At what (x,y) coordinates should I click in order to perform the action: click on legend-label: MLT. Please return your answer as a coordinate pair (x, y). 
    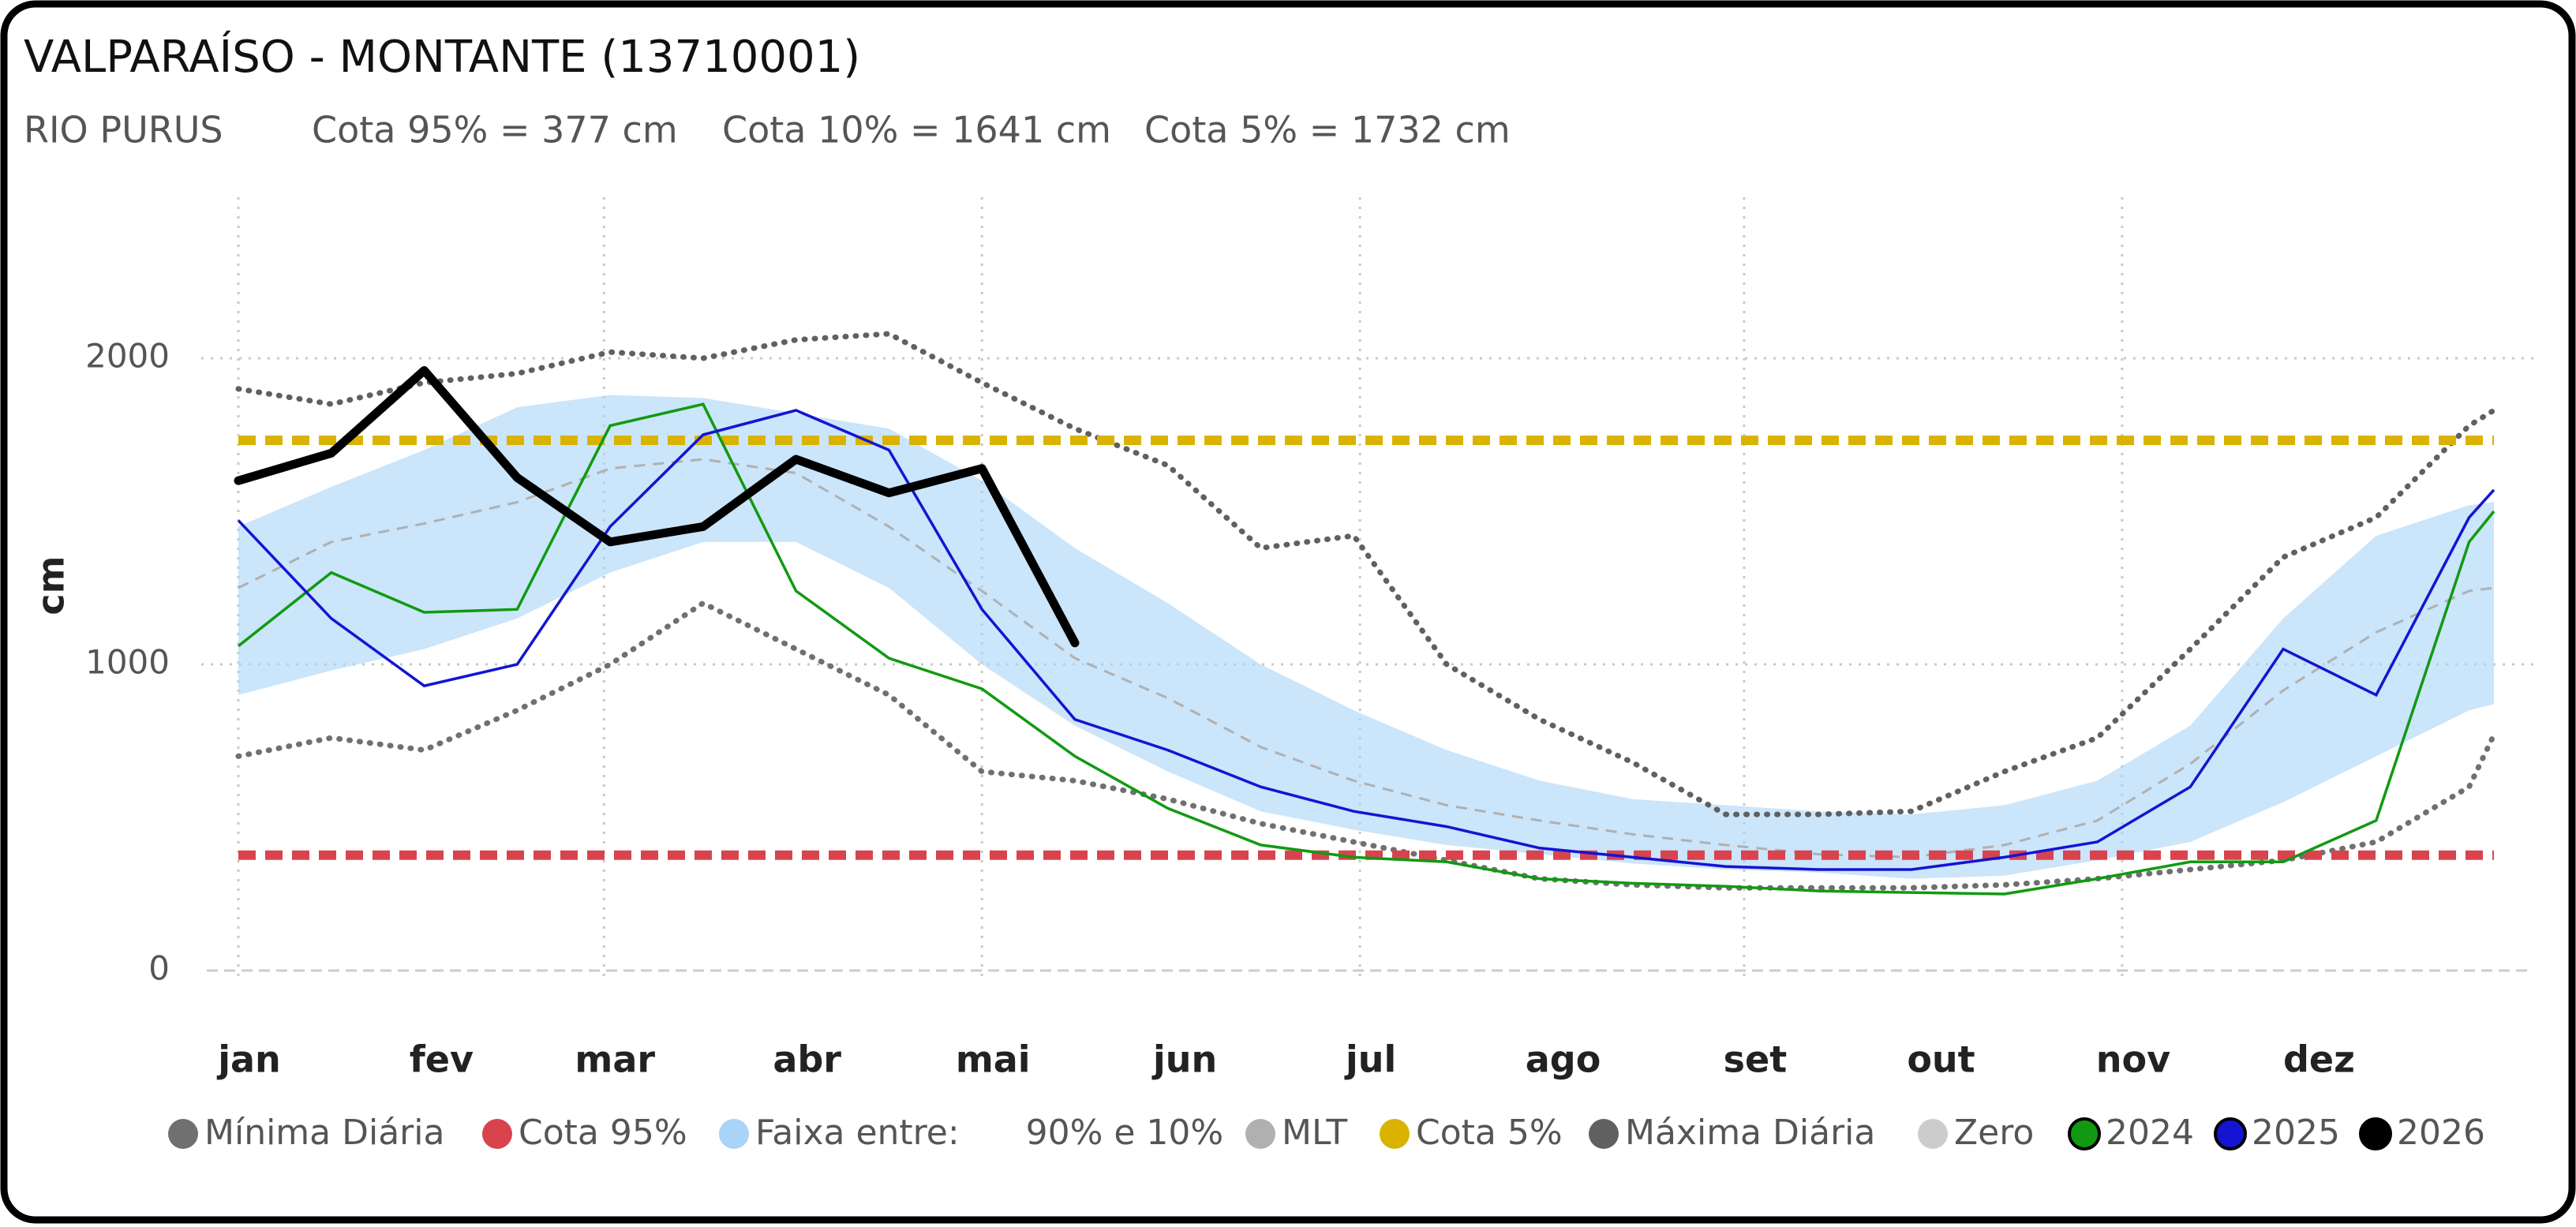
    Looking at the image, I should click on (1314, 1133).